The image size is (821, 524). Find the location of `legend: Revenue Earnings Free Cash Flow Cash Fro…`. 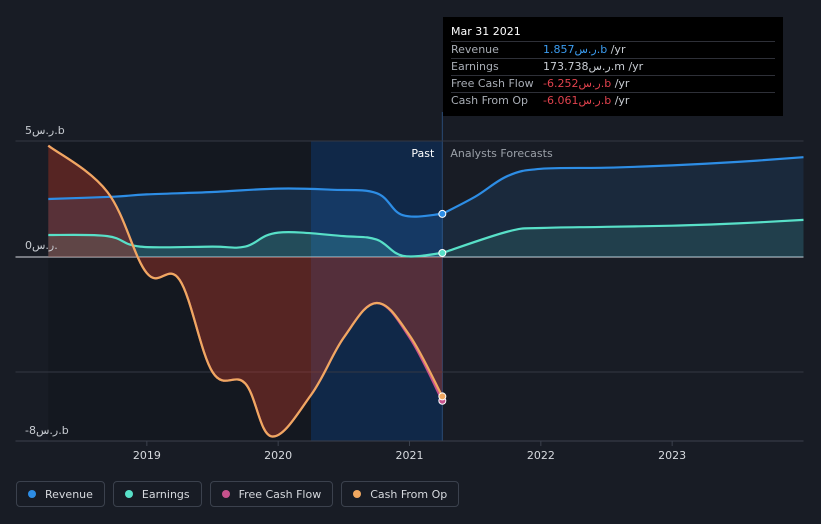

legend: Revenue Earnings Free Cash Flow Cash Fro… is located at coordinates (238, 494).